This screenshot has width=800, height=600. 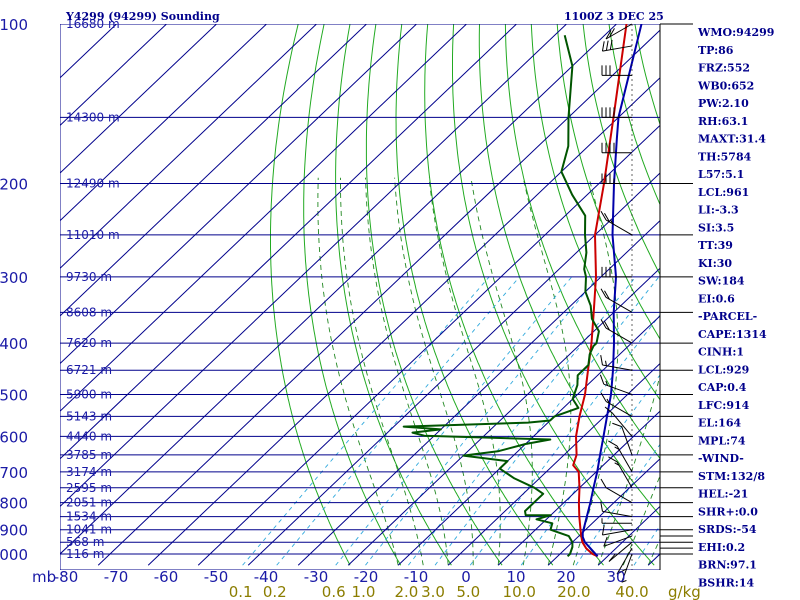 What do you see at coordinates (723, 369) in the screenshot?
I see `stability-index: LCL:929` at bounding box center [723, 369].